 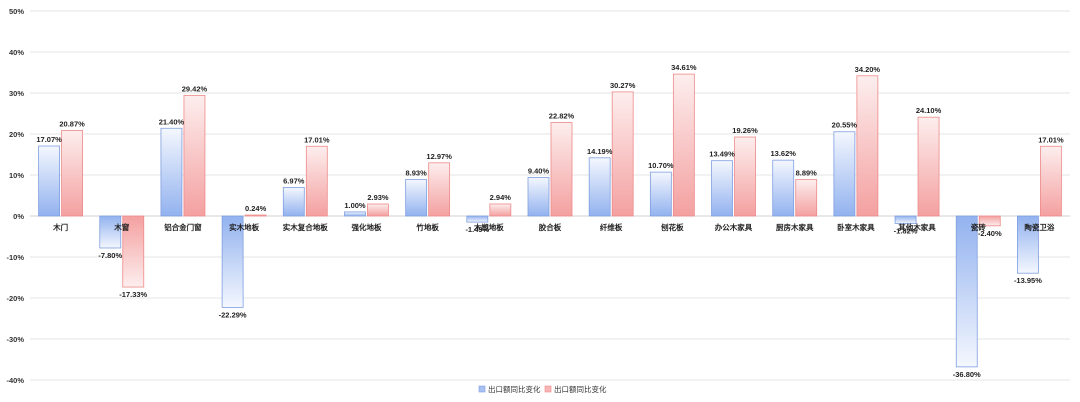 What do you see at coordinates (294, 180) in the screenshot?
I see `data-label: 6.97%` at bounding box center [294, 180].